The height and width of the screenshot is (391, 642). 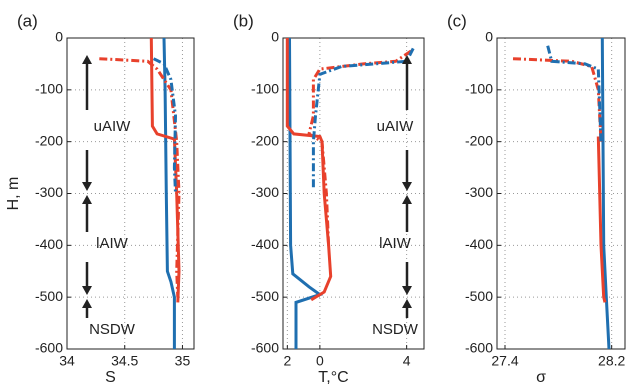 I want to click on y-axis-label: H, m, so click(x=13, y=194).